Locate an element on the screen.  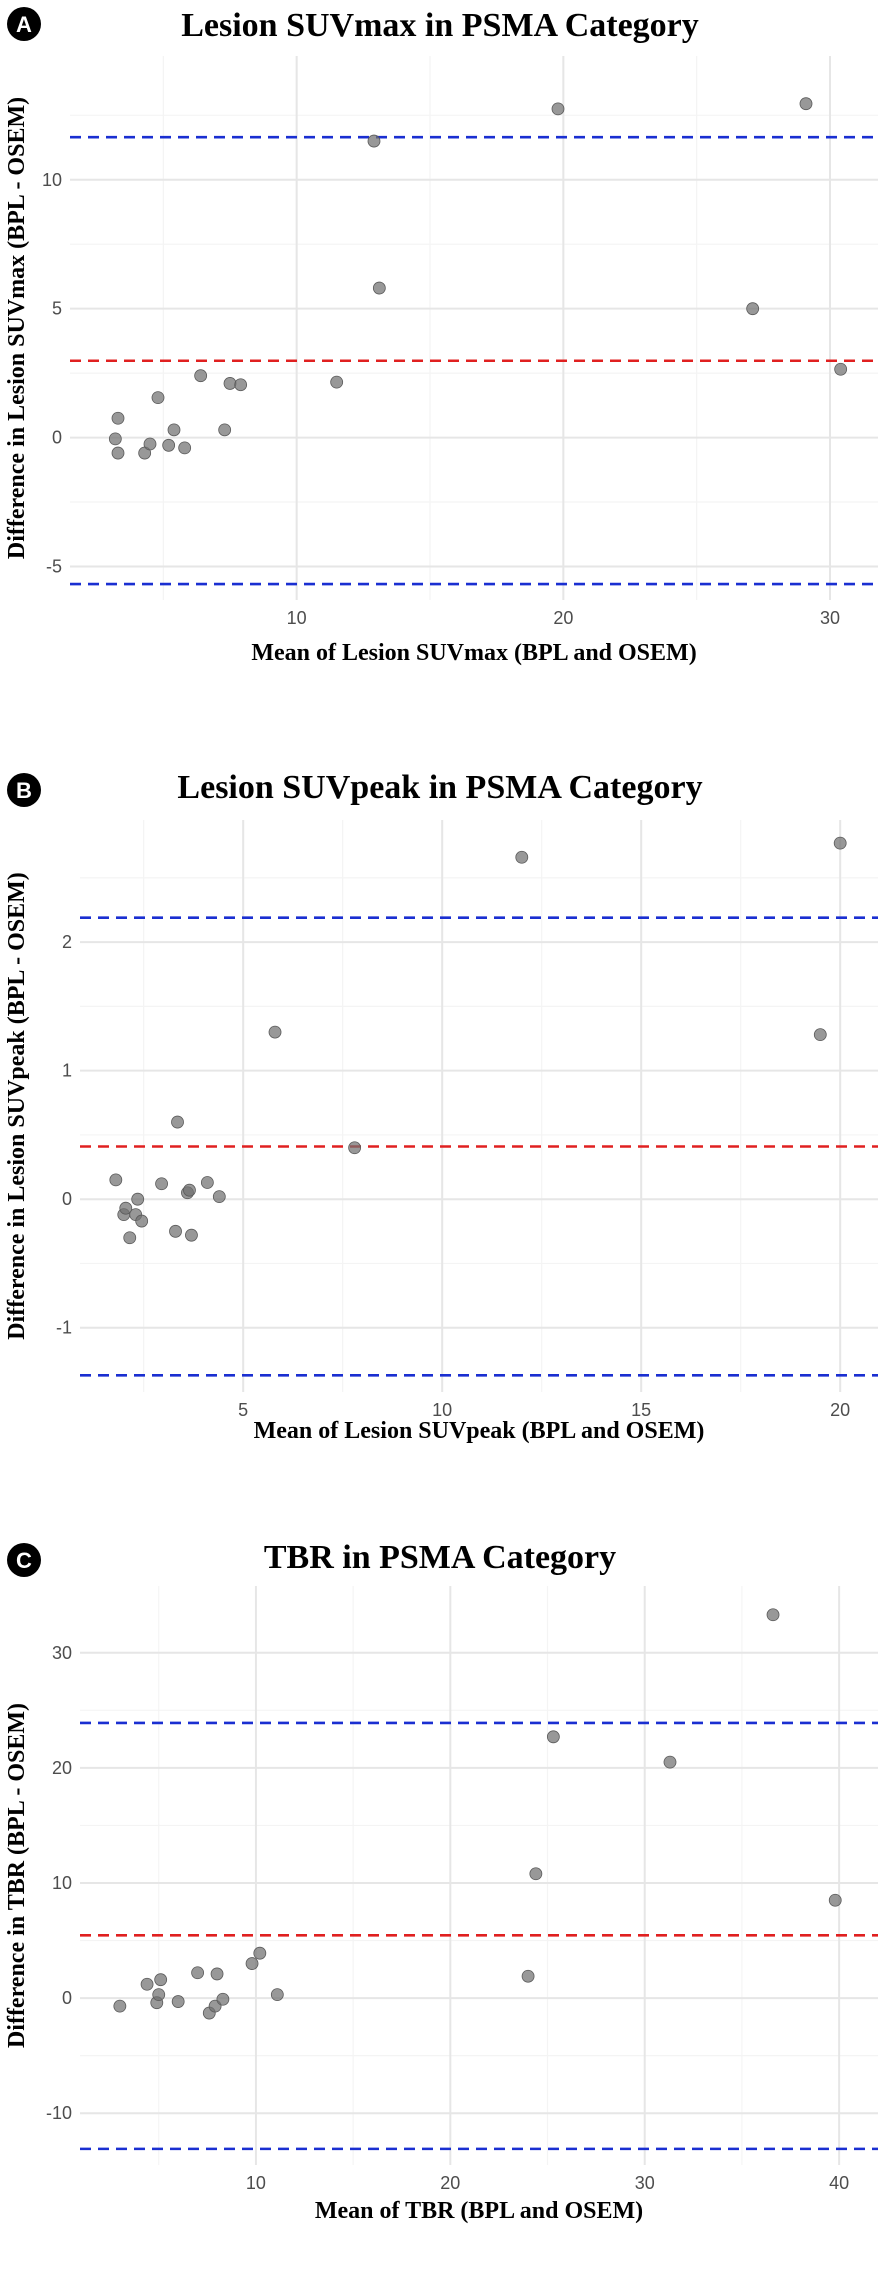
y-tick-label: 2 is located at coordinates (67, 942).